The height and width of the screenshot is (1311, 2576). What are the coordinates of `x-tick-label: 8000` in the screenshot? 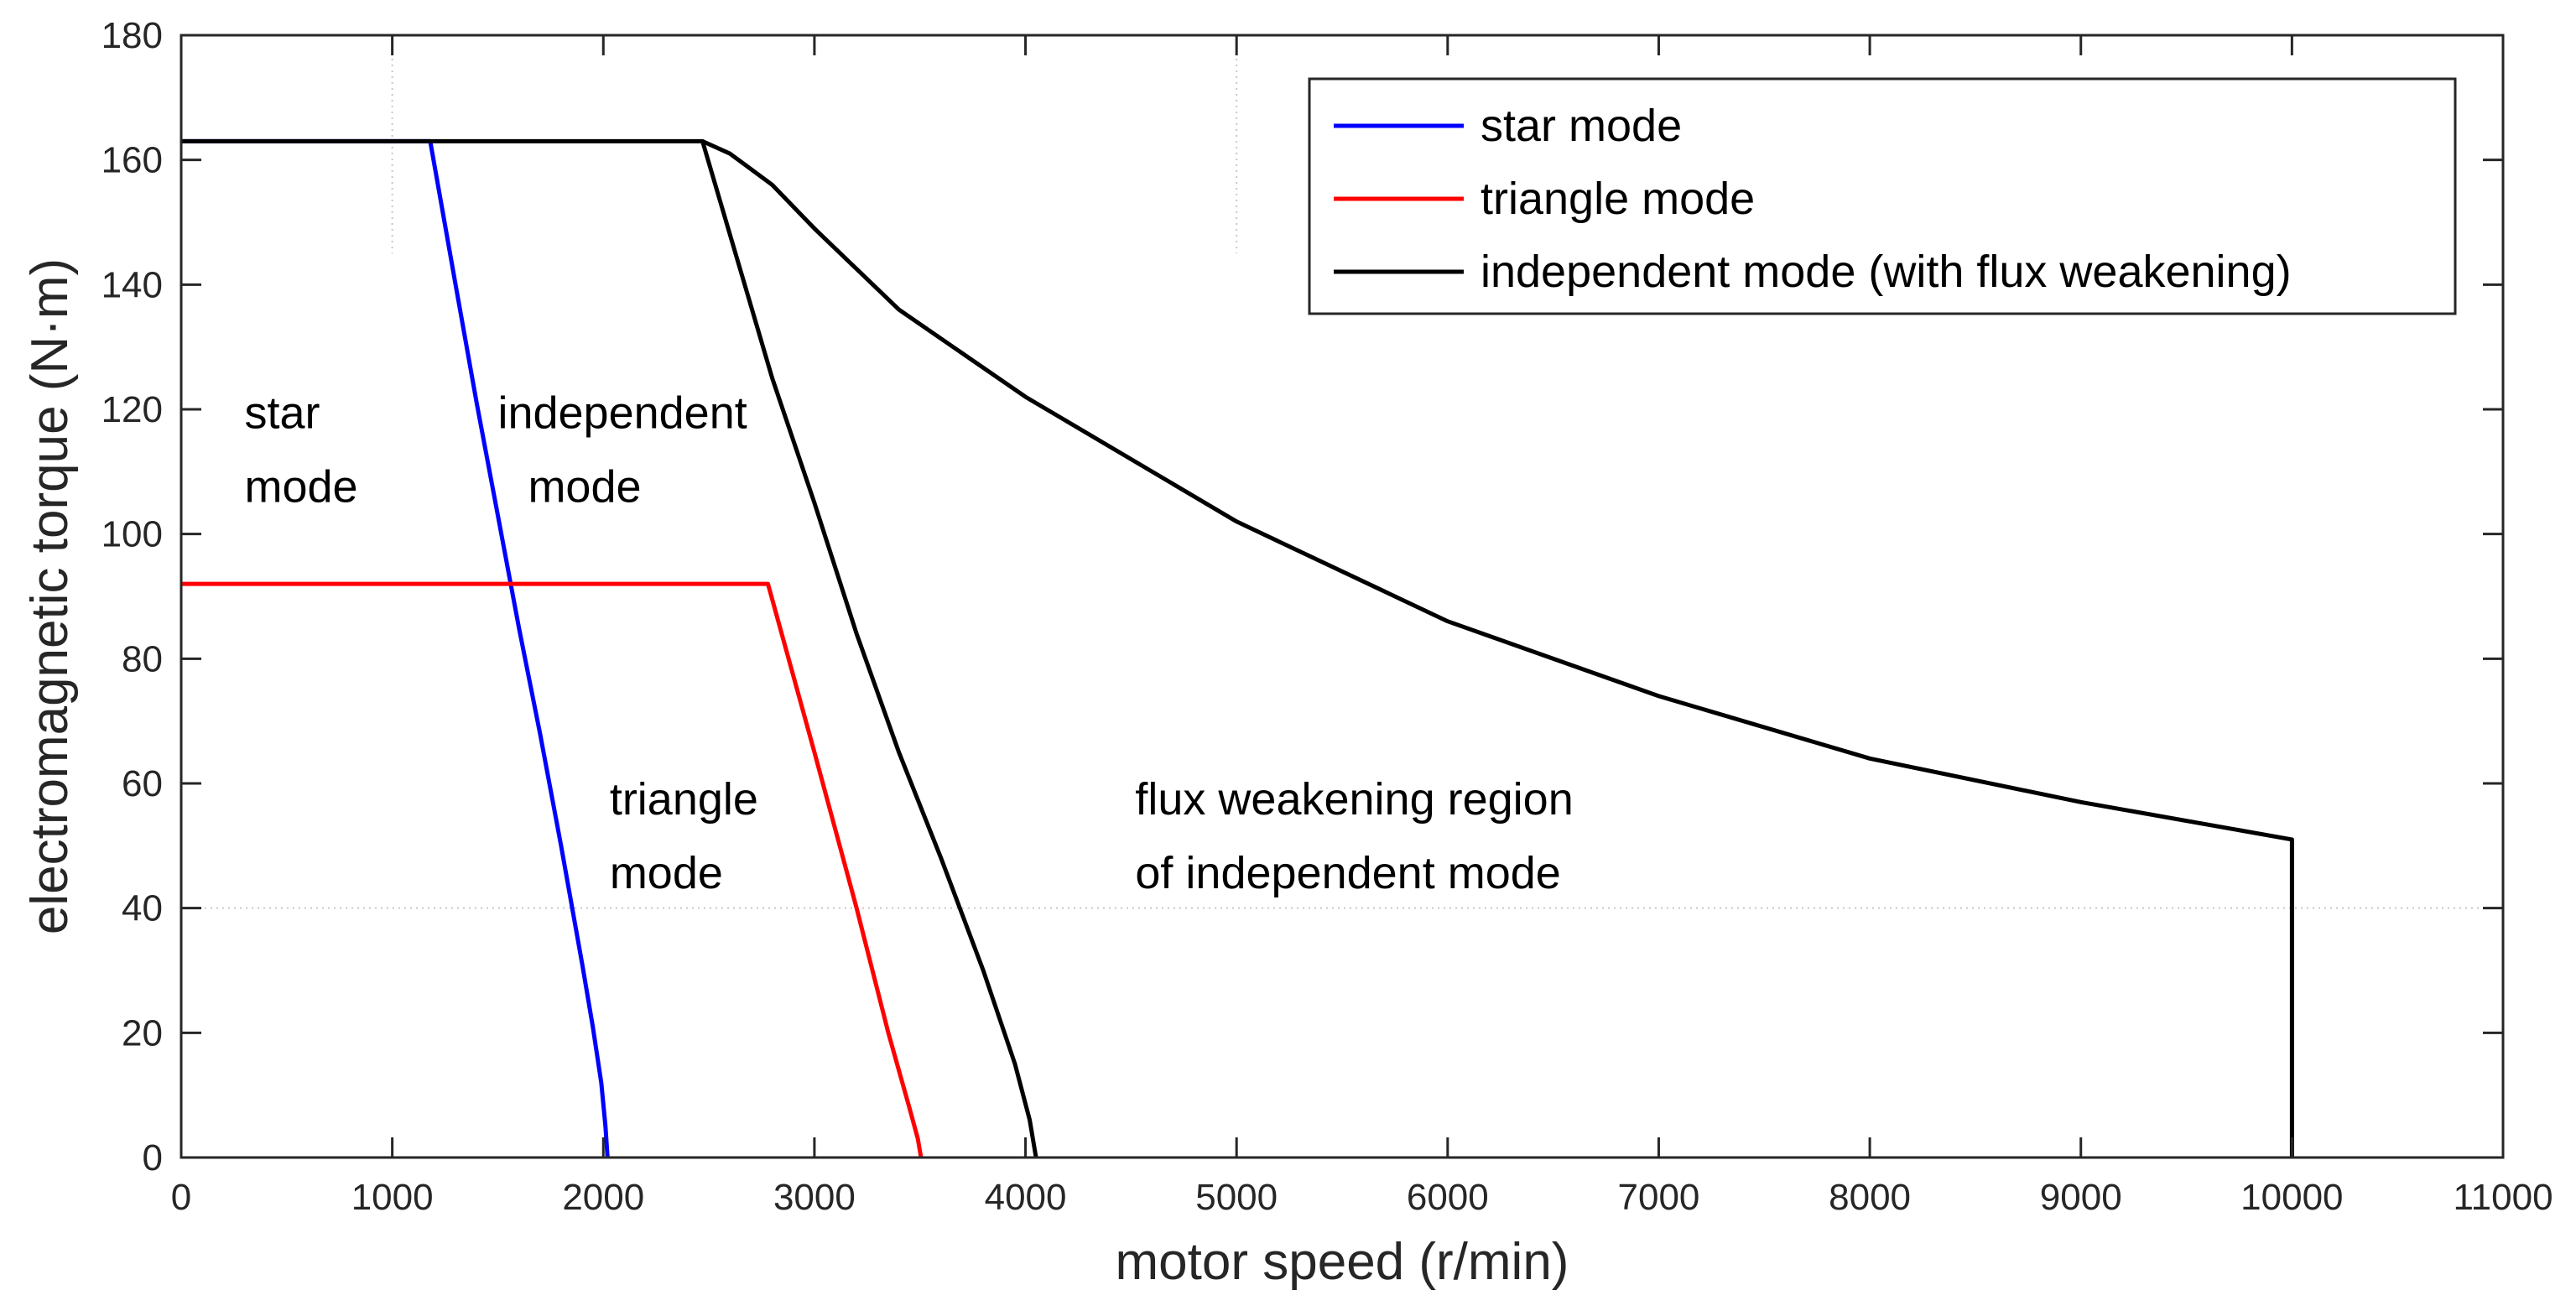 It's located at (1870, 1197).